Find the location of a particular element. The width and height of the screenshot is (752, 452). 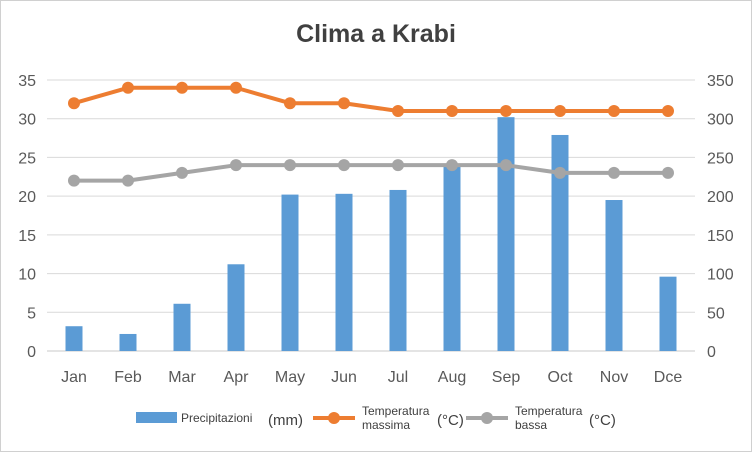

right-axis-tick-label: 0 is located at coordinates (711, 352).